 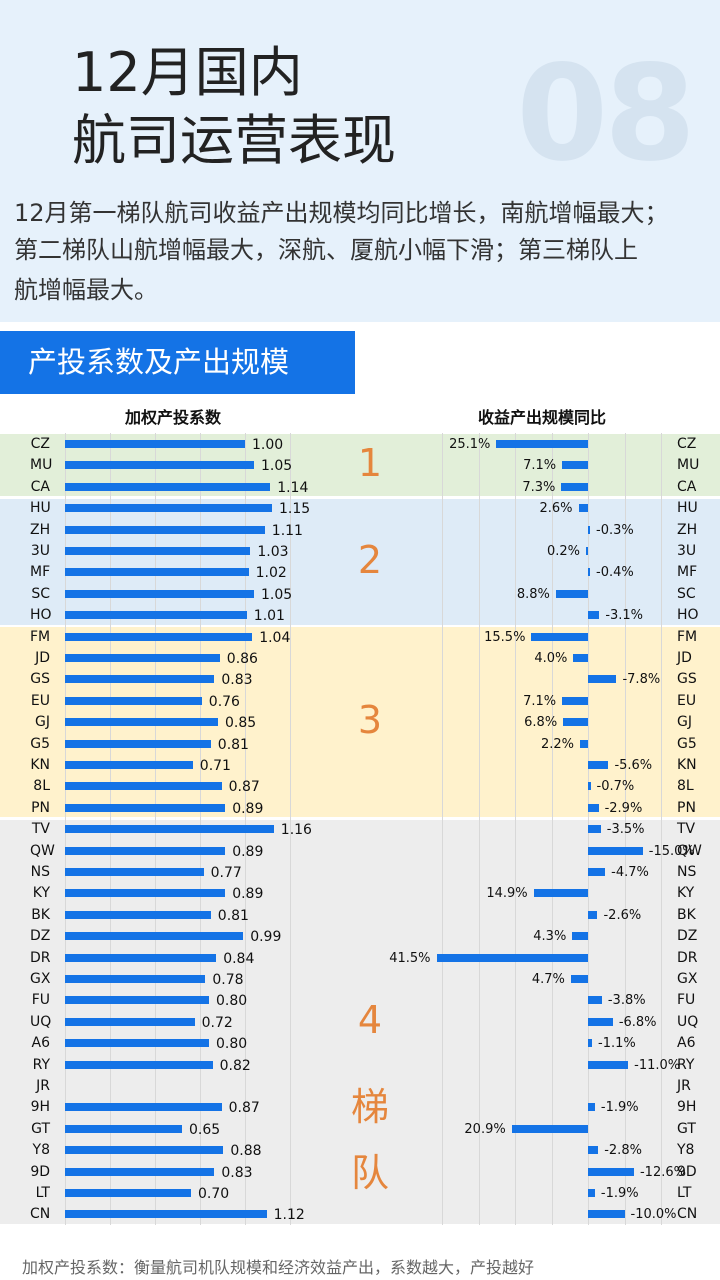 I want to click on right-category-label: GS, so click(x=687, y=679).